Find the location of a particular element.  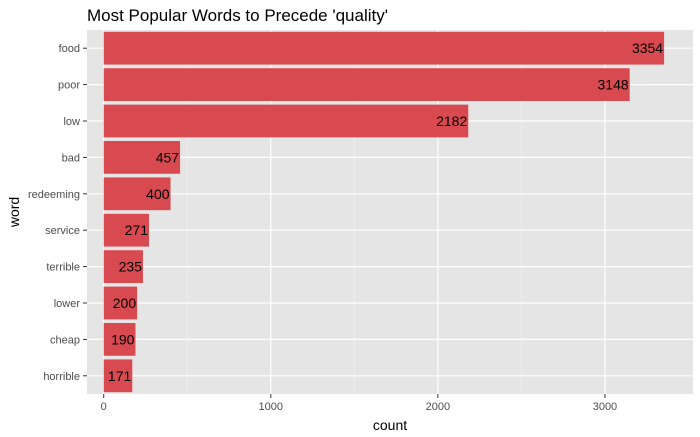

y-tick-label-low: low is located at coordinates (71, 122).